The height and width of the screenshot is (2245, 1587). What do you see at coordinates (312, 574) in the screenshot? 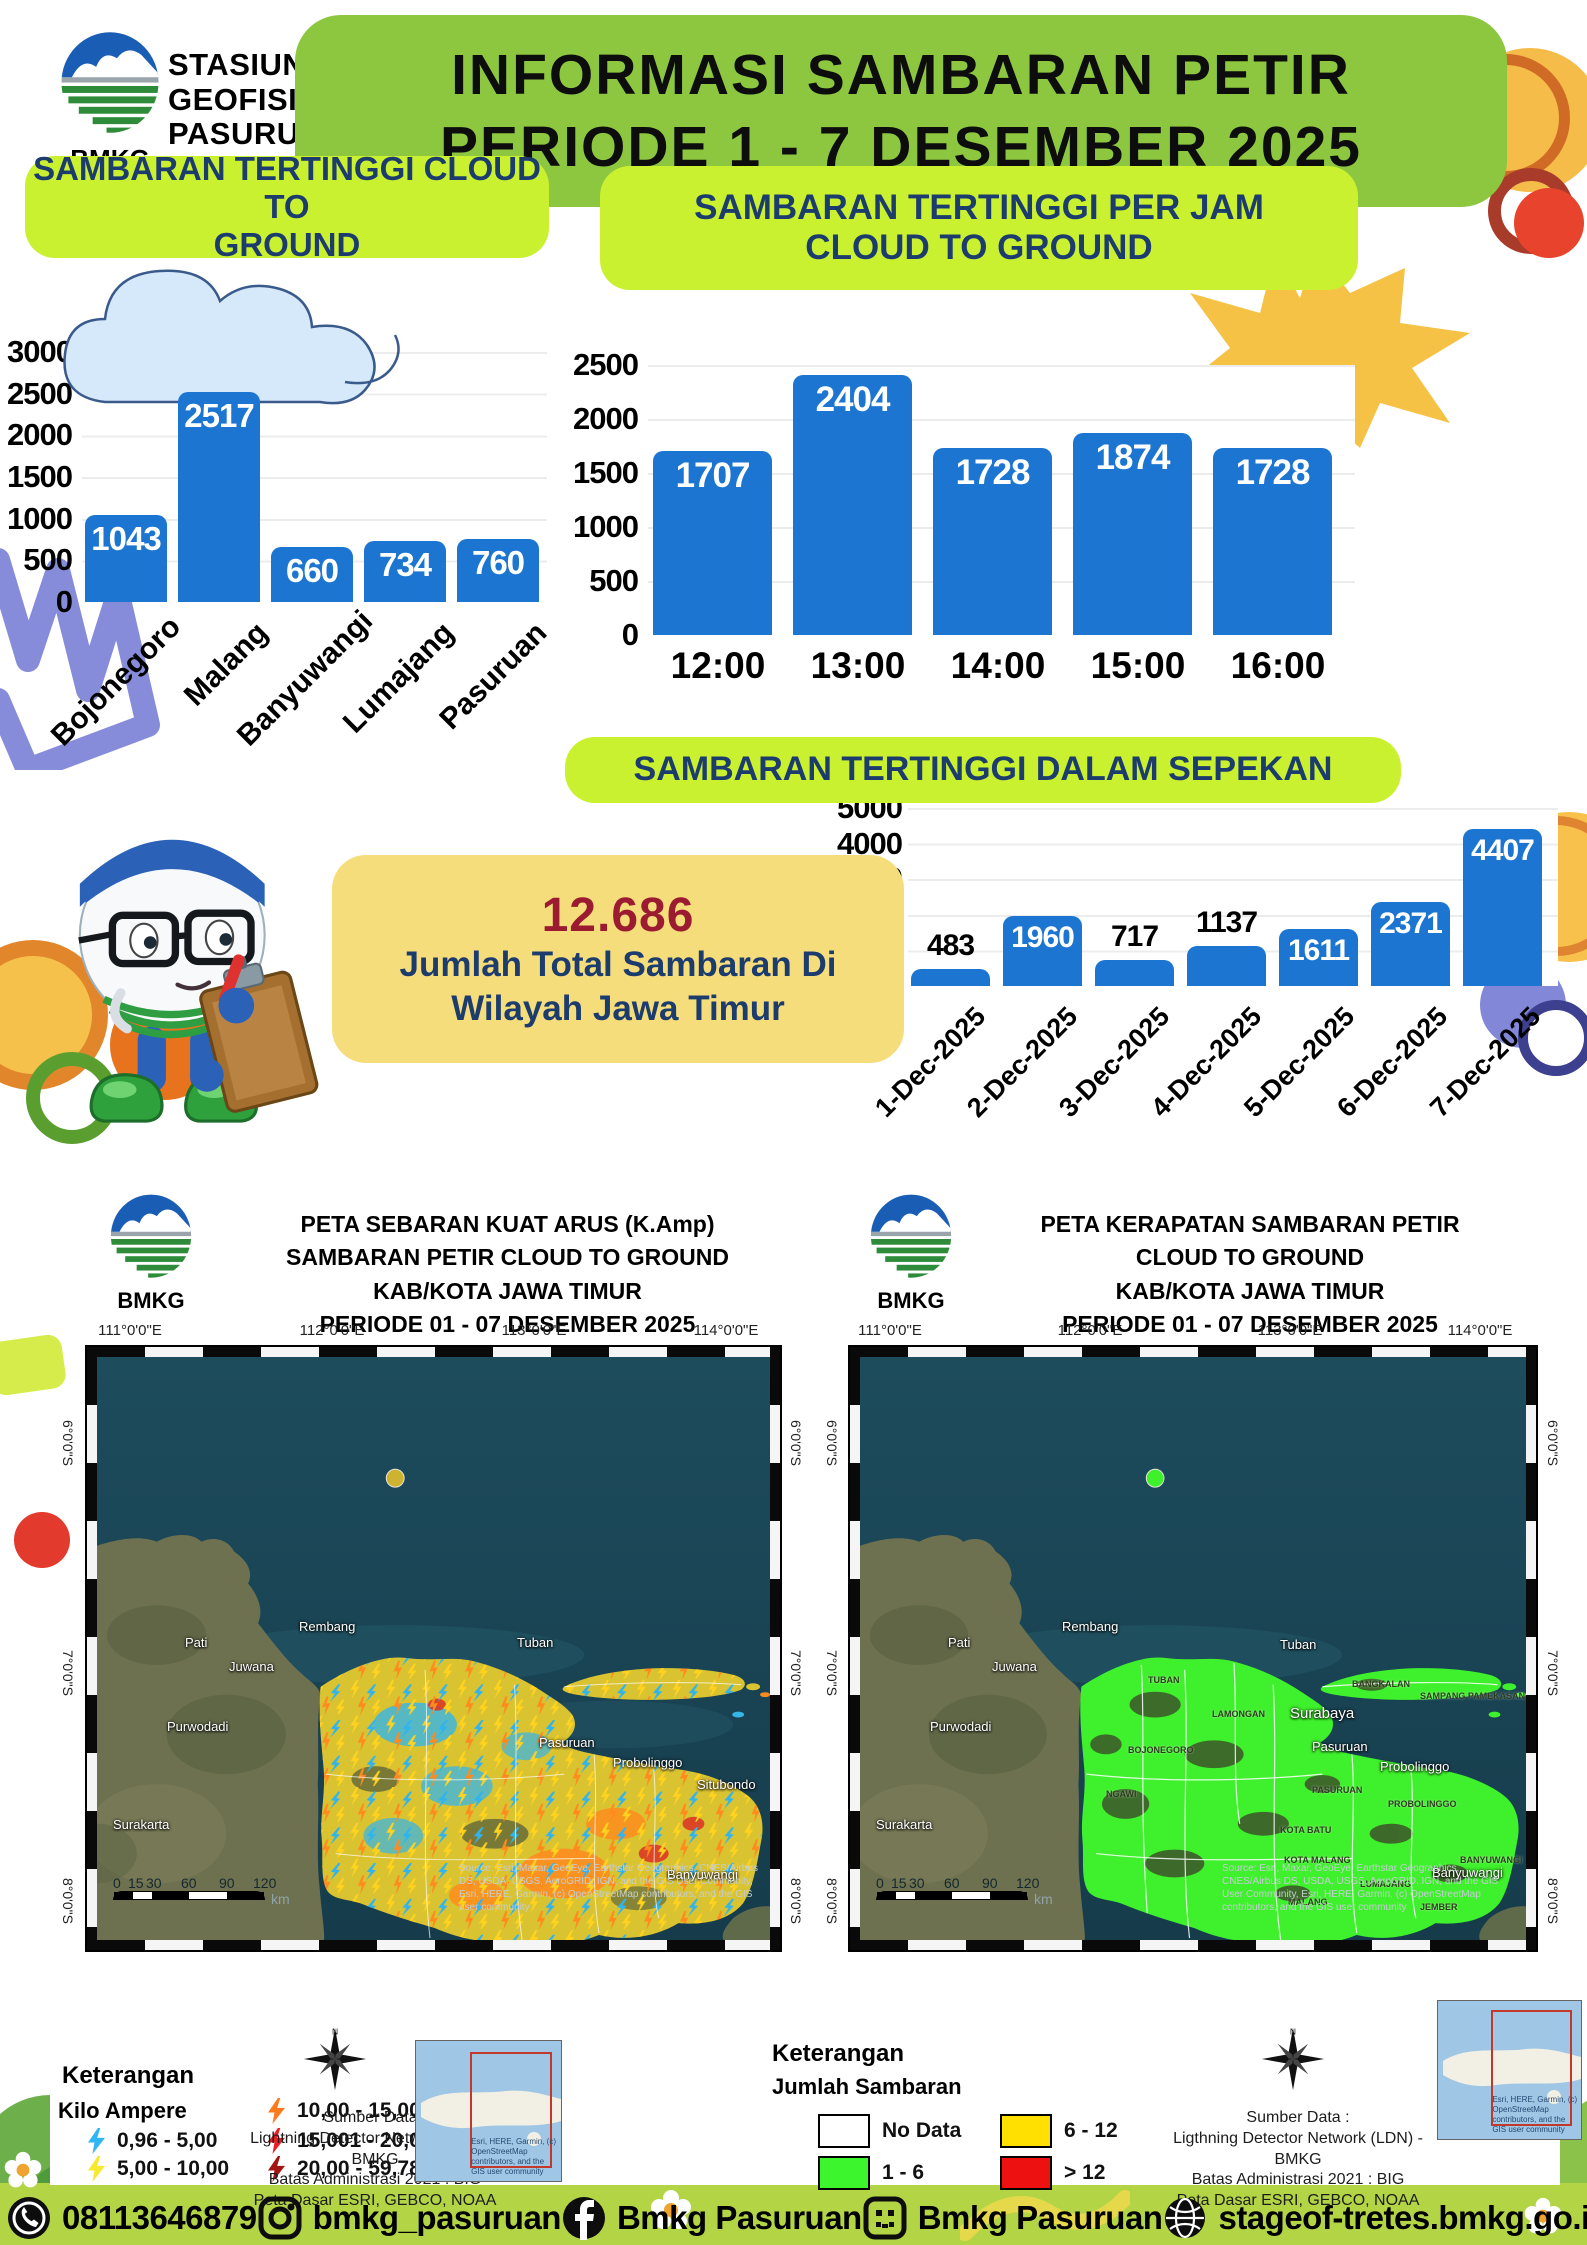
I see `chart1-bar-banyuwangi: 660` at bounding box center [312, 574].